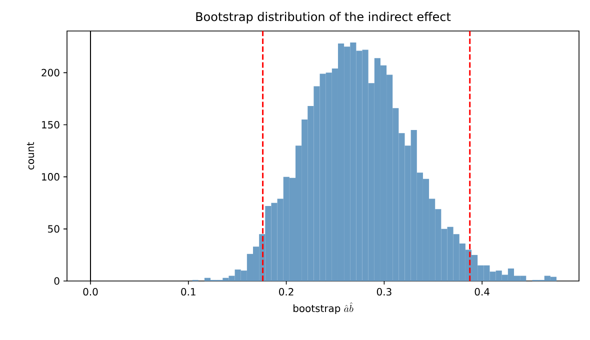 This screenshot has height=340, width=590. What do you see at coordinates (51, 124) in the screenshot?
I see `y-tick-label: 150` at bounding box center [51, 124].